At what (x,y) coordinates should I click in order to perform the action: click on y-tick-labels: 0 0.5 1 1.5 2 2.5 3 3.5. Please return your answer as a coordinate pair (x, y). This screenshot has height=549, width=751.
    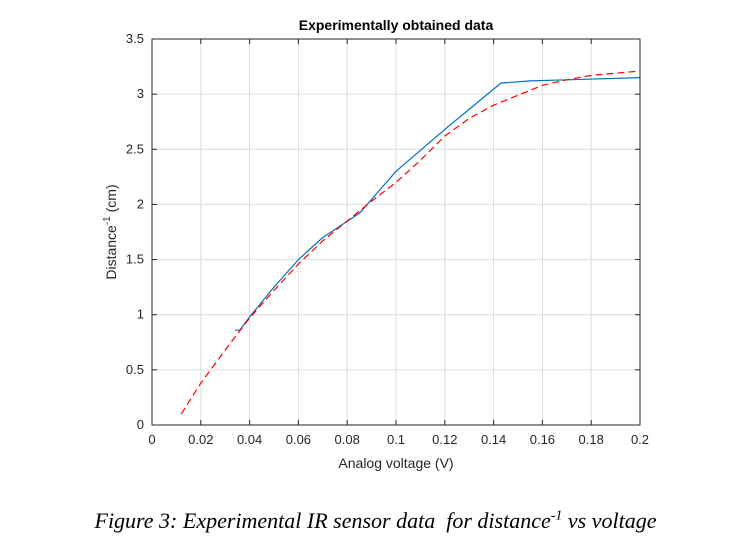
    Looking at the image, I should click on (135, 231).